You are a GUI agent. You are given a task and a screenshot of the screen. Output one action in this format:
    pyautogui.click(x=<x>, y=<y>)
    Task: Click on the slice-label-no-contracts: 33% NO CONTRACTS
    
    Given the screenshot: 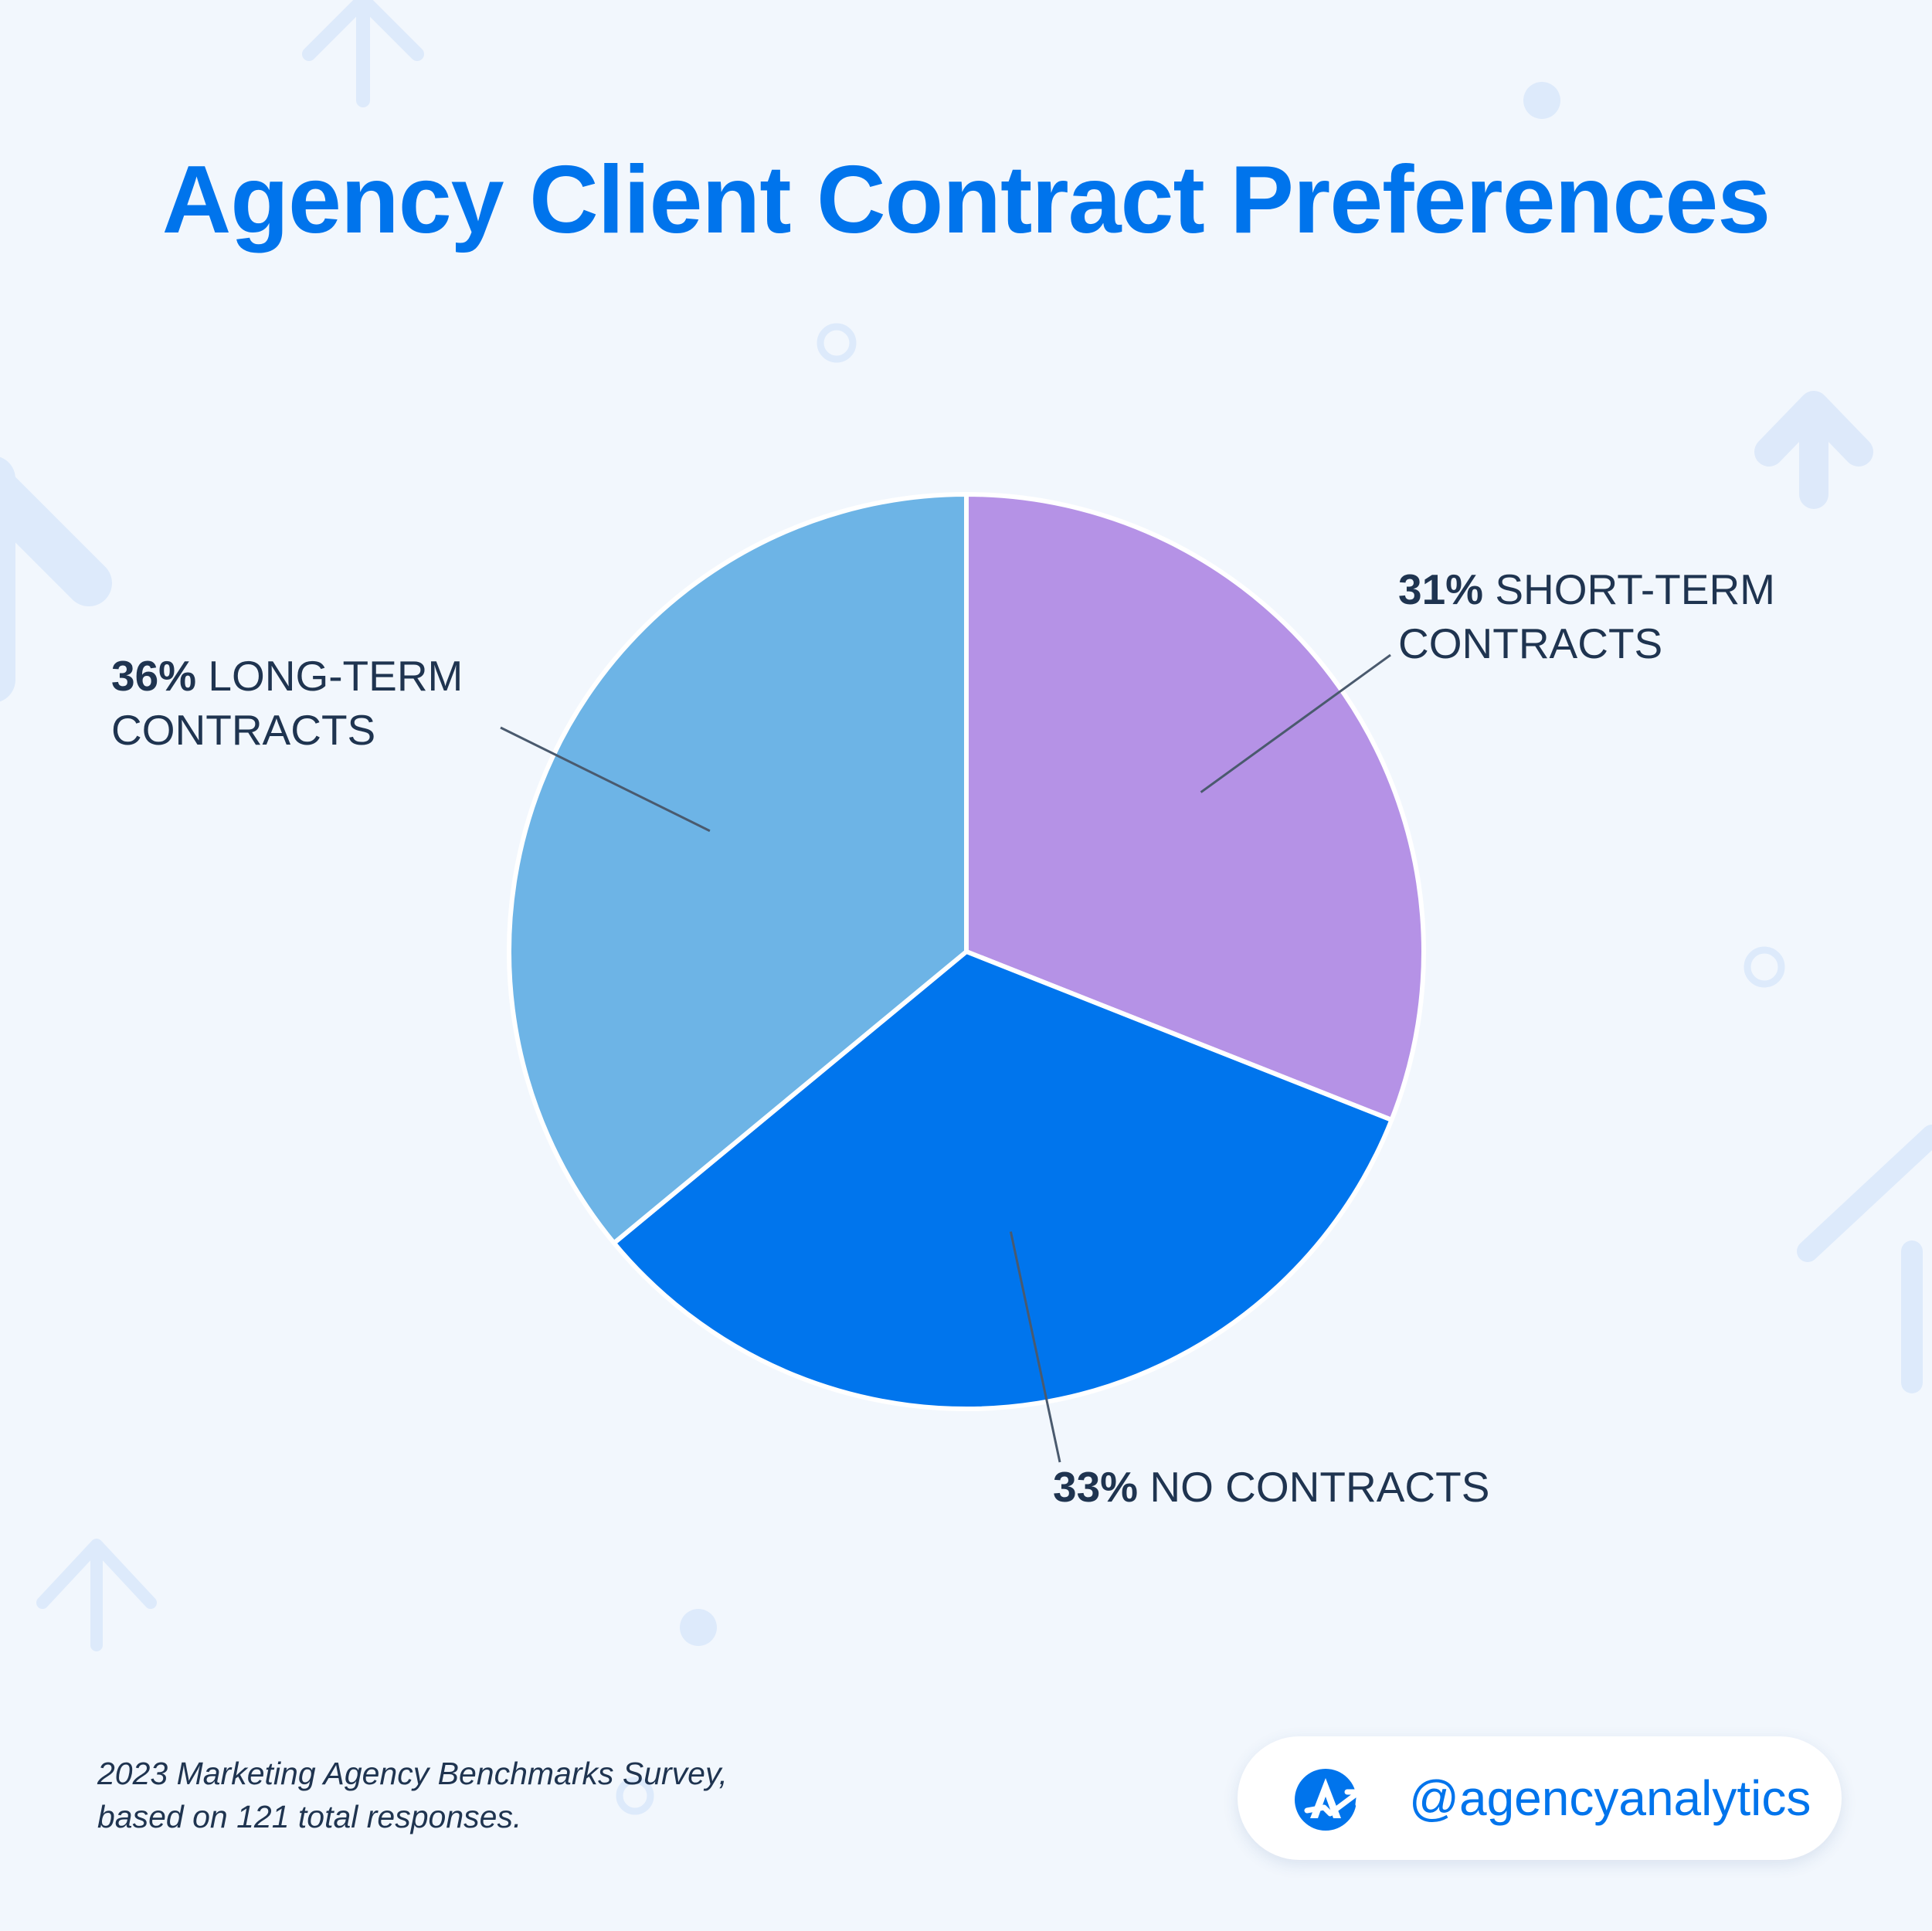 What is the action you would take?
    pyautogui.click(x=1272, y=1487)
    